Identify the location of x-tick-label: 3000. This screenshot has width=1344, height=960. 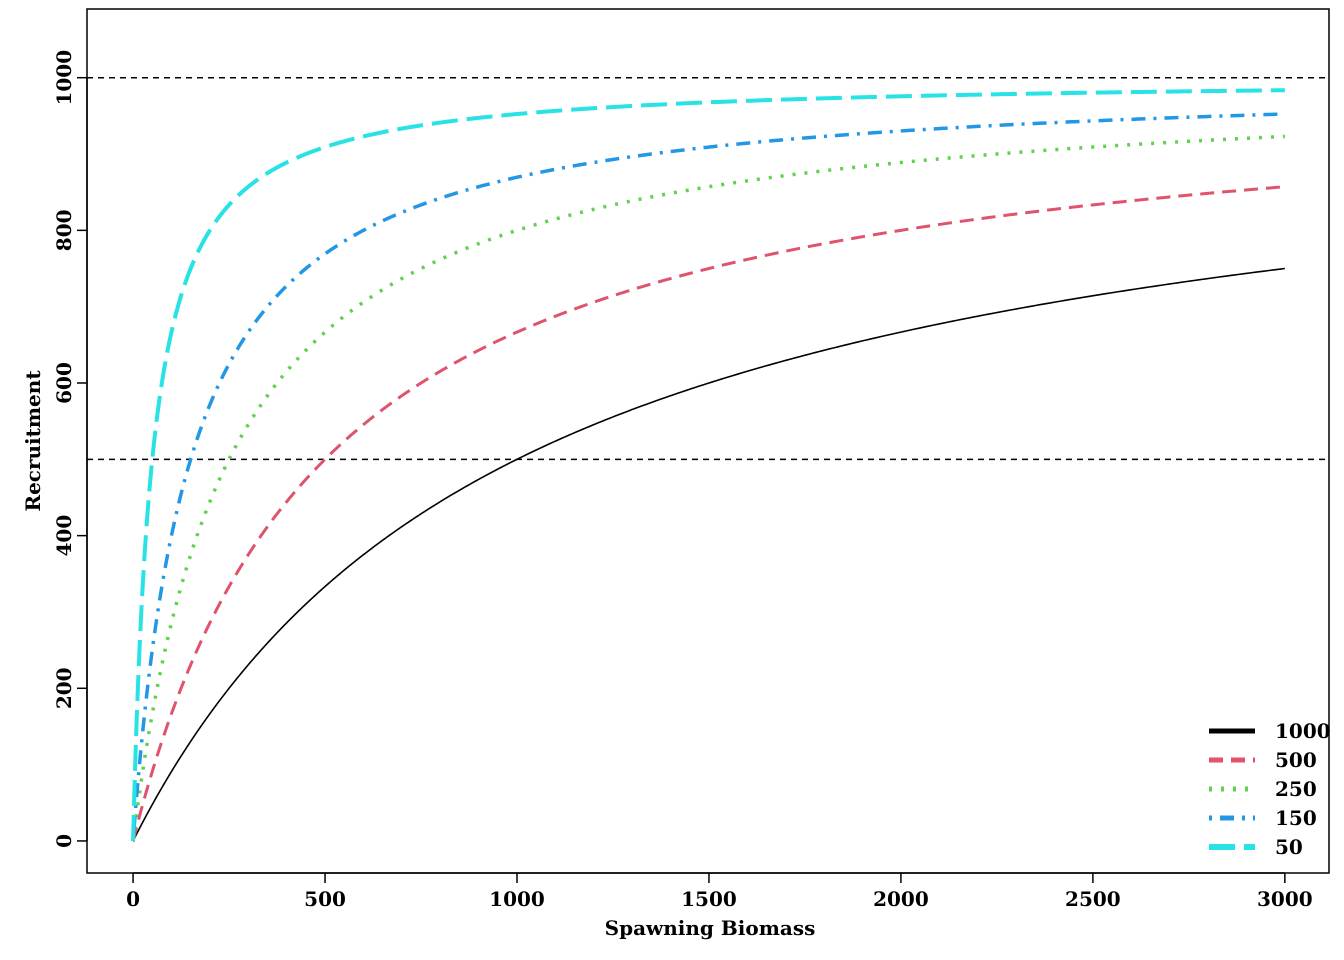
(1285, 899).